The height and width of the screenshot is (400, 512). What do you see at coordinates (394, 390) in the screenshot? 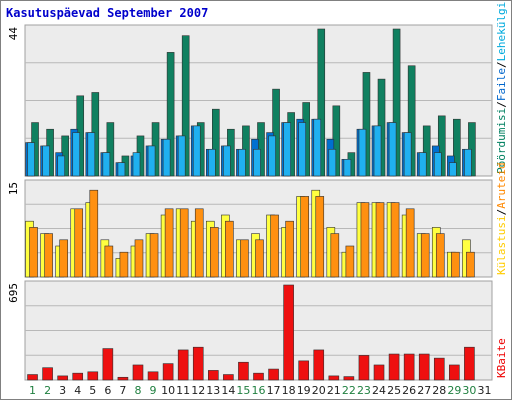
I see `x-tick-label: 25` at bounding box center [394, 390].